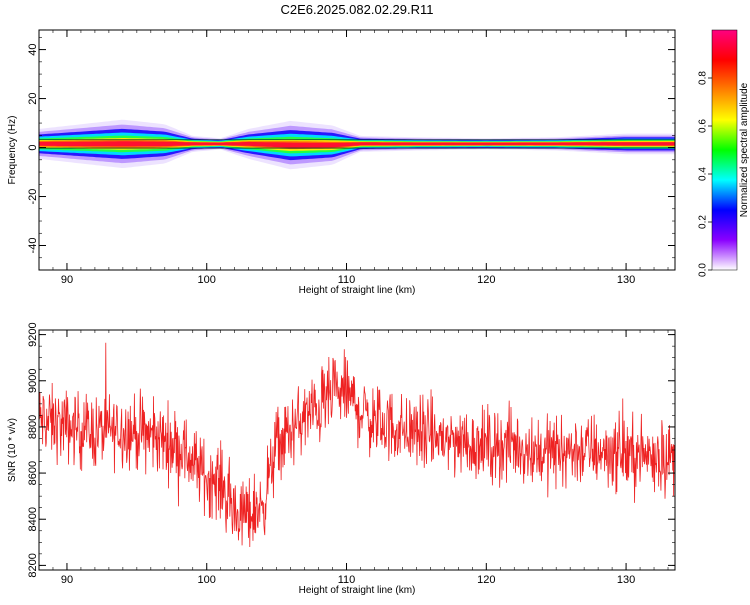 This screenshot has width=750, height=605. Describe the element at coordinates (207, 280) in the screenshot. I see `spectrogram-xtick-label: 100` at that location.